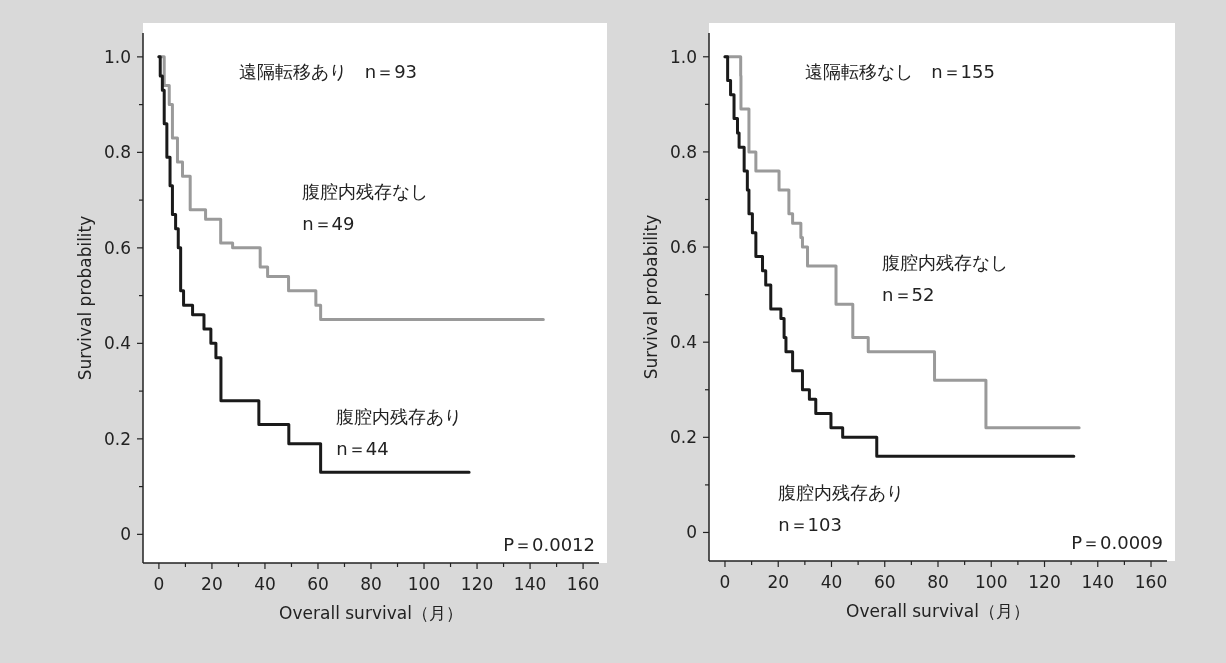  What do you see at coordinates (945, 278) in the screenshot?
I see `annotation: 腹腔内残存なし n＝52` at bounding box center [945, 278].